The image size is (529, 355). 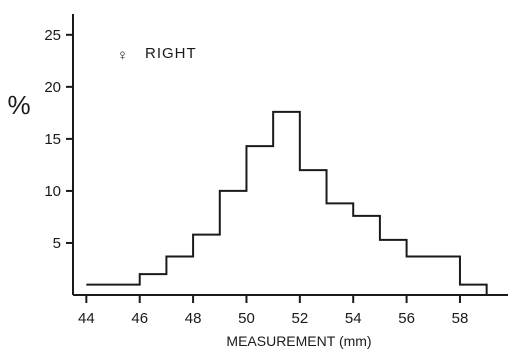 What do you see at coordinates (460, 318) in the screenshot?
I see `x-tick-label: 58` at bounding box center [460, 318].